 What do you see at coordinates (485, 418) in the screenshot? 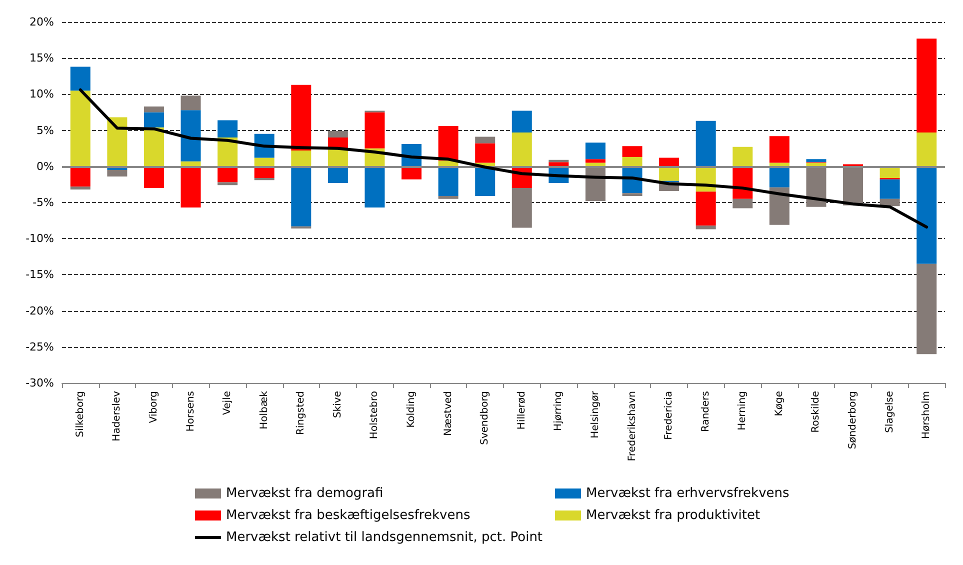
I see `x-tick-label: Svendborg` at bounding box center [485, 418].